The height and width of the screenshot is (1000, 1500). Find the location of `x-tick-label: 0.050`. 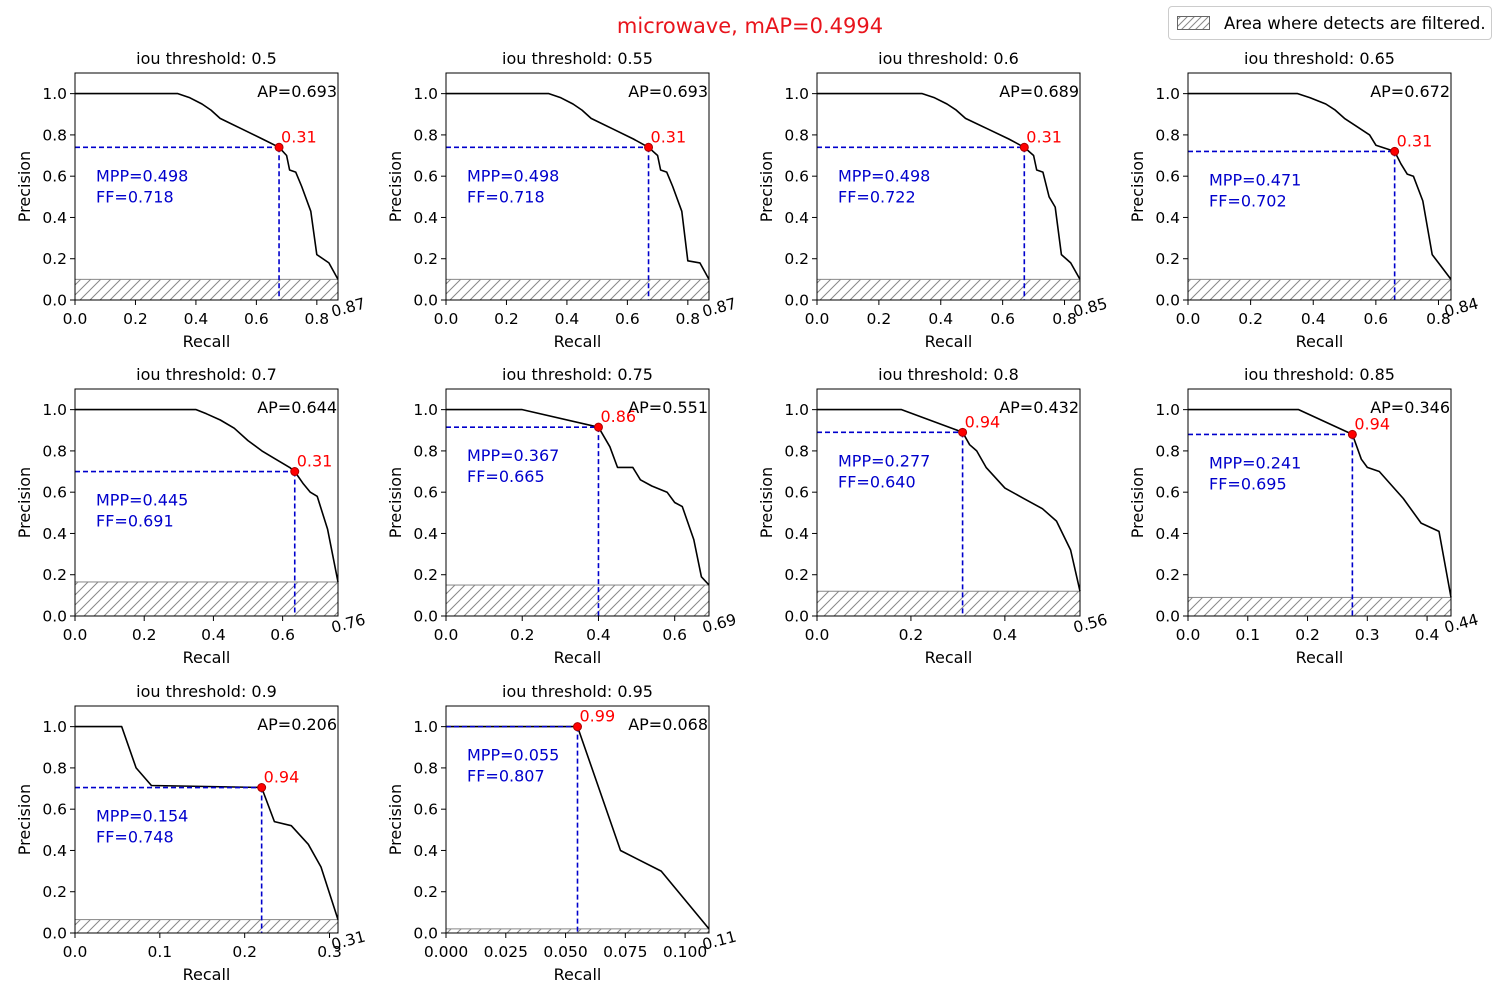

x-tick-label: 0.050 is located at coordinates (565, 952).